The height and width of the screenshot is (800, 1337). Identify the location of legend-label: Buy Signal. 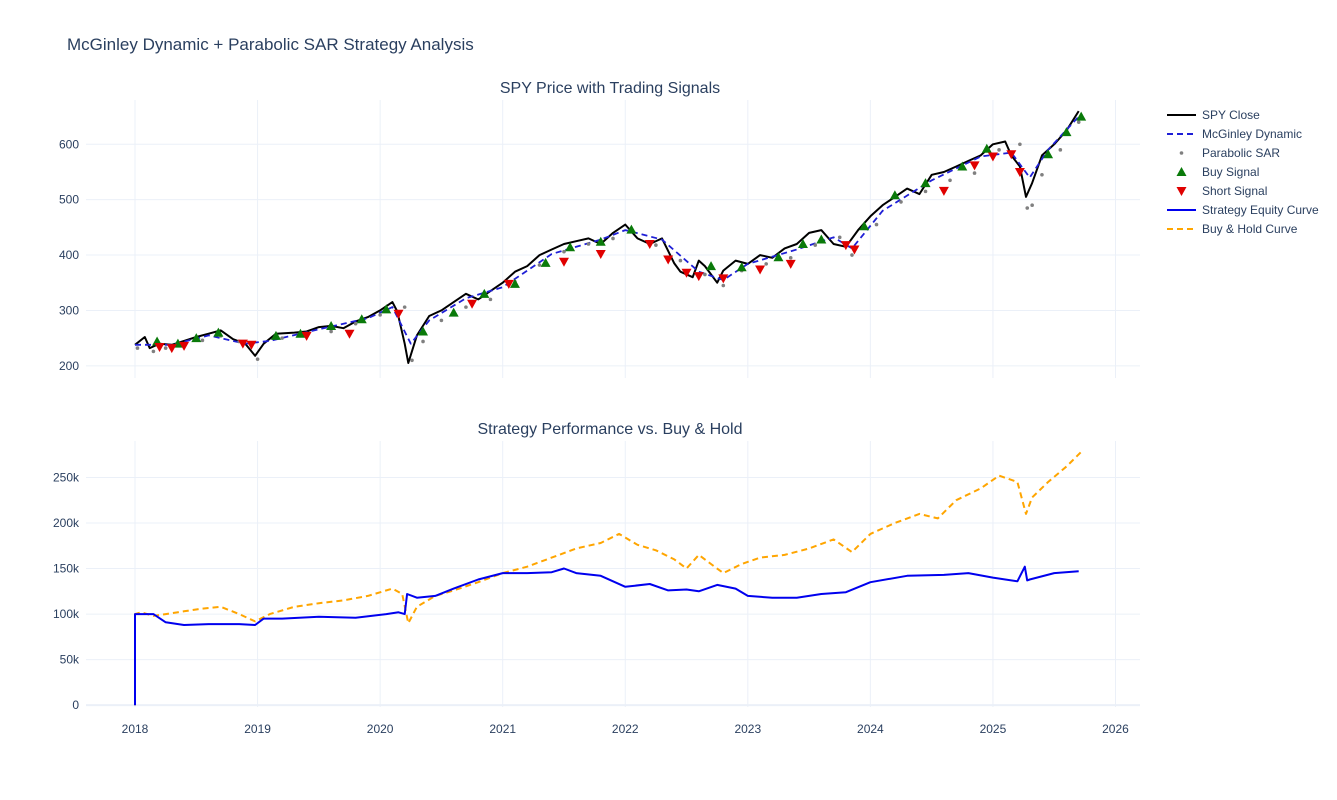
(1230, 172).